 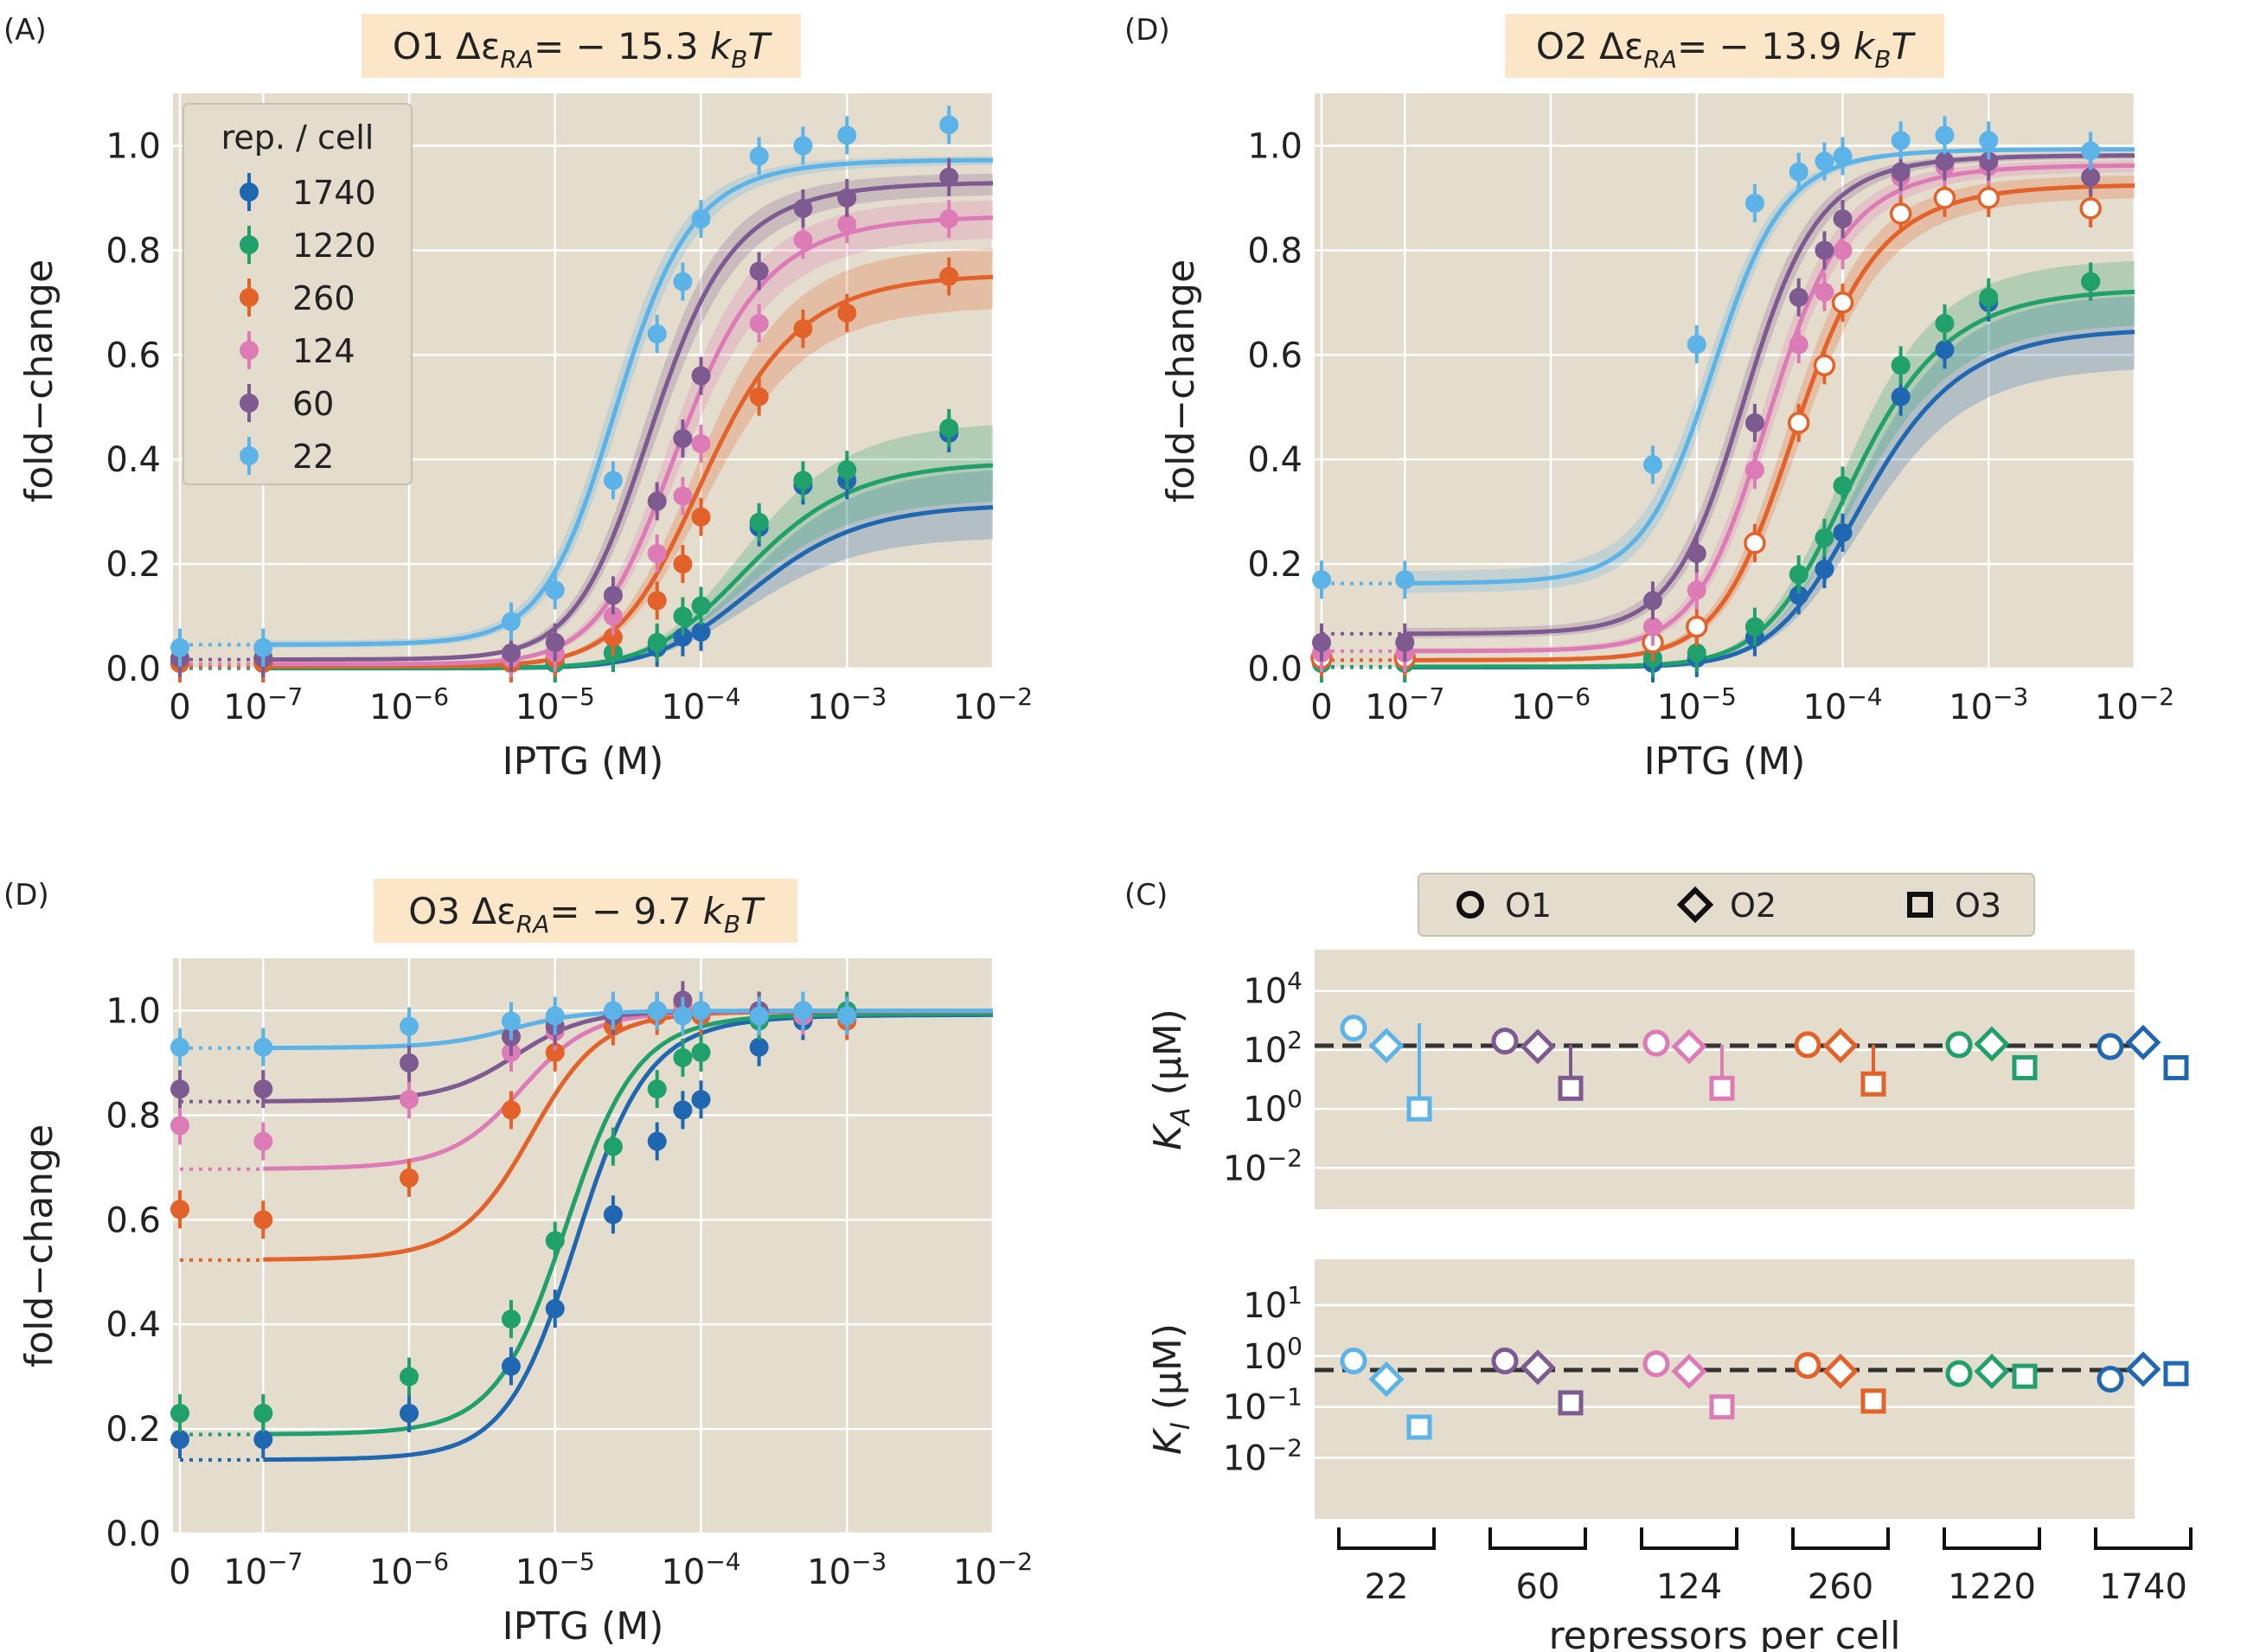 I want to click on panel-title: O3 ΔεRA= − 9.7 kBT, so click(x=585, y=911).